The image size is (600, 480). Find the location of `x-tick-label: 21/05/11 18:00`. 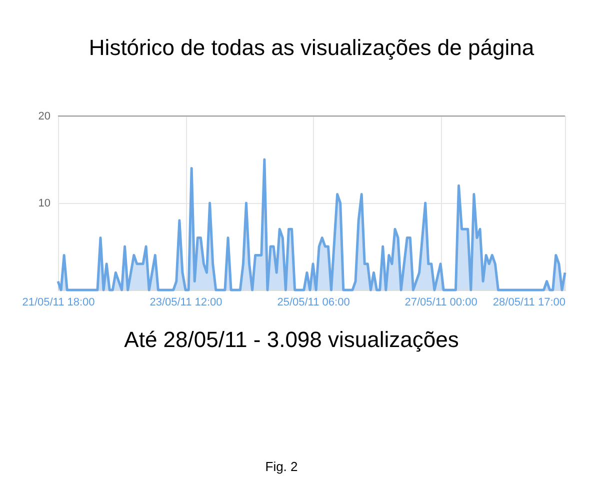

x-tick-label: 21/05/11 18:00 is located at coordinates (58, 302).